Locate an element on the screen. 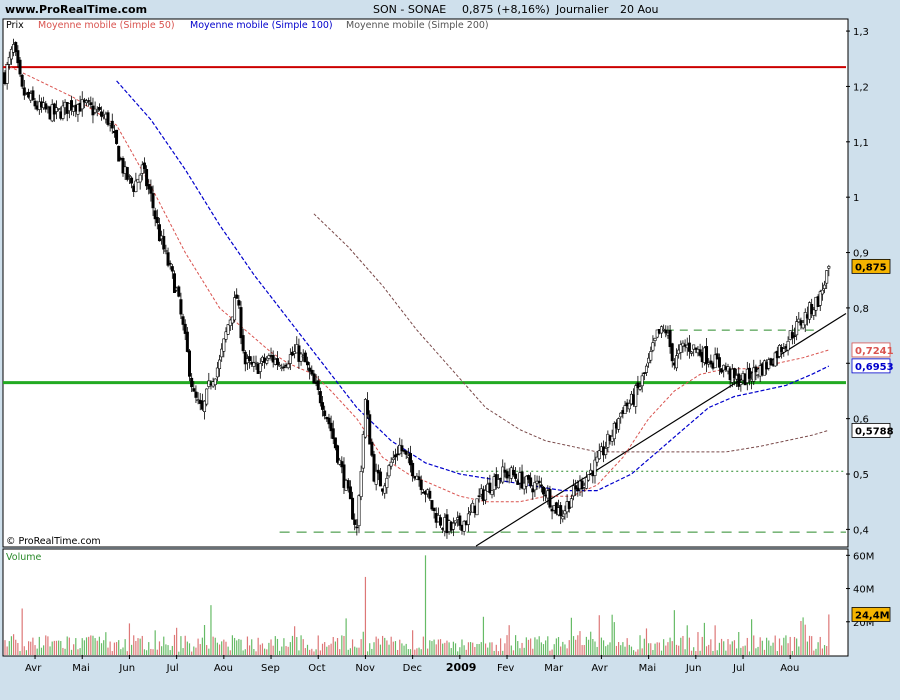 This screenshot has height=700, width=900. ma200-legend: Moyenne mobile (Simple 200) is located at coordinates (417, 25).